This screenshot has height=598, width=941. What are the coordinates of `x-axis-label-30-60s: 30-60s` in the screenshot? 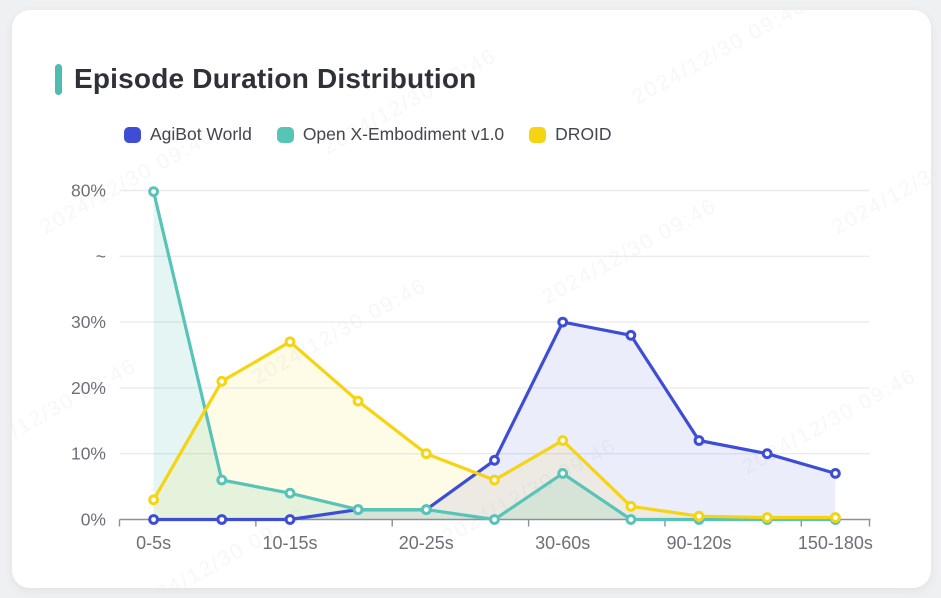 It's located at (562, 543).